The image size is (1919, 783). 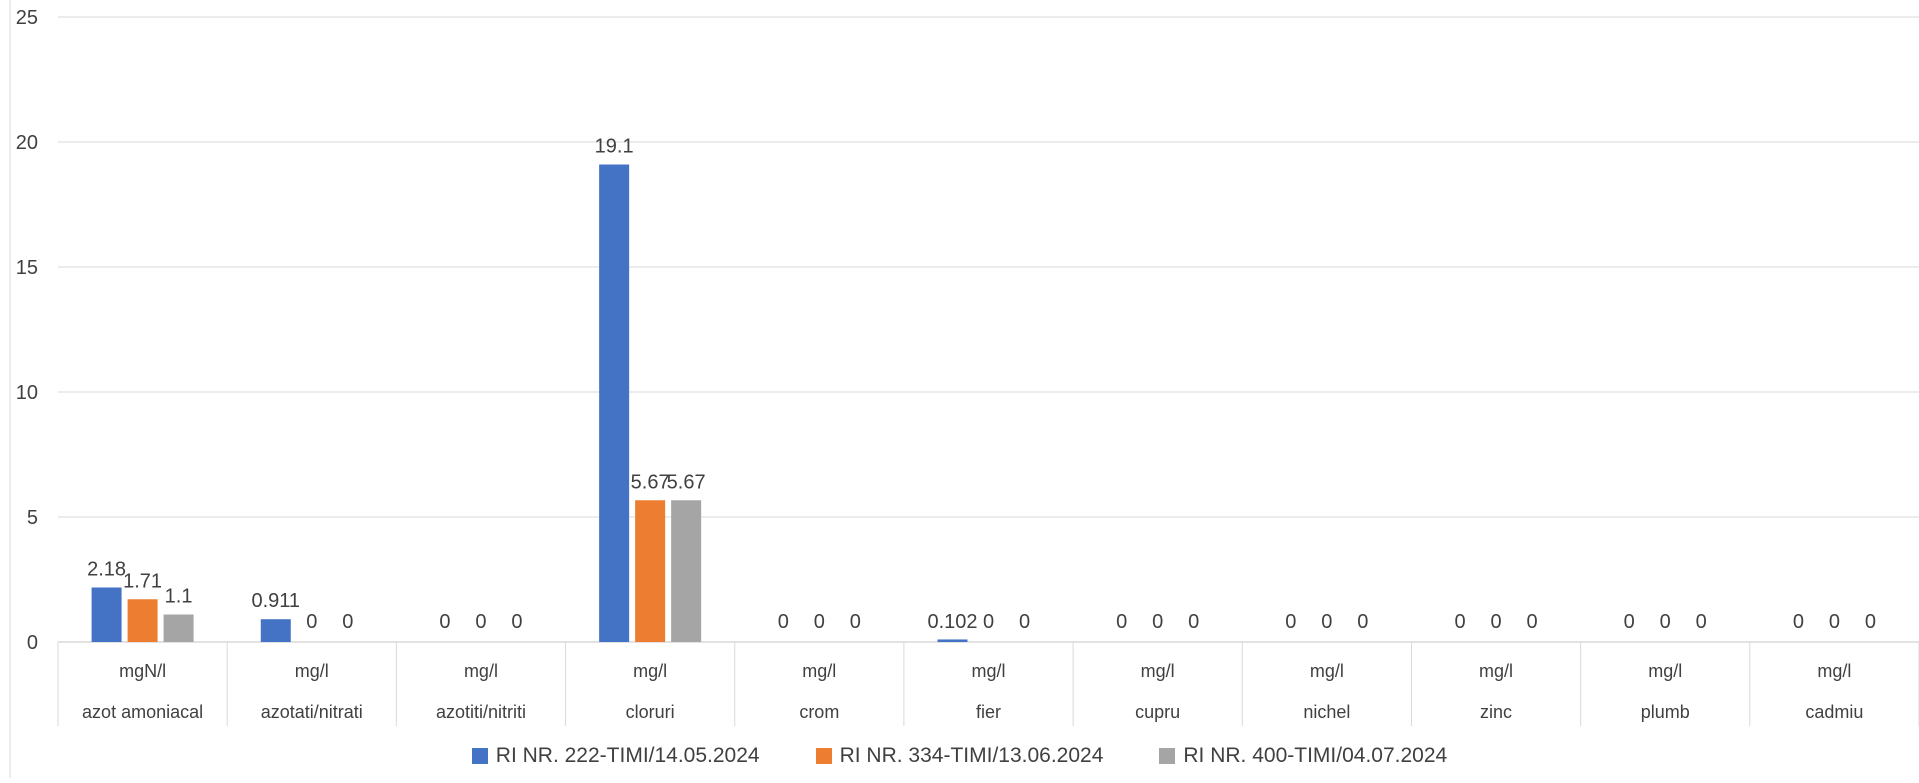 What do you see at coordinates (1157, 712) in the screenshot?
I see `category-name-label: cupru` at bounding box center [1157, 712].